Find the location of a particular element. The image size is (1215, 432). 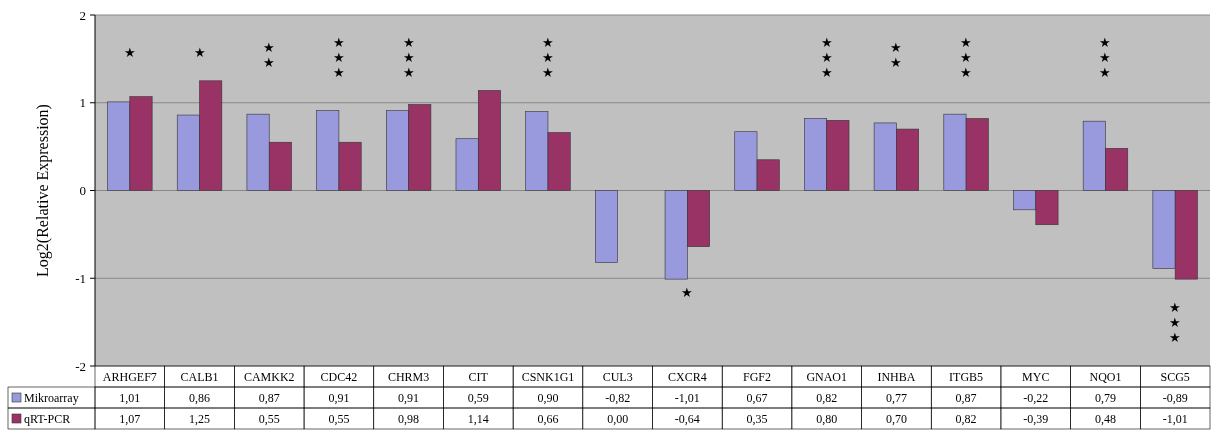

y-tick-label: -2 is located at coordinates (80, 366).